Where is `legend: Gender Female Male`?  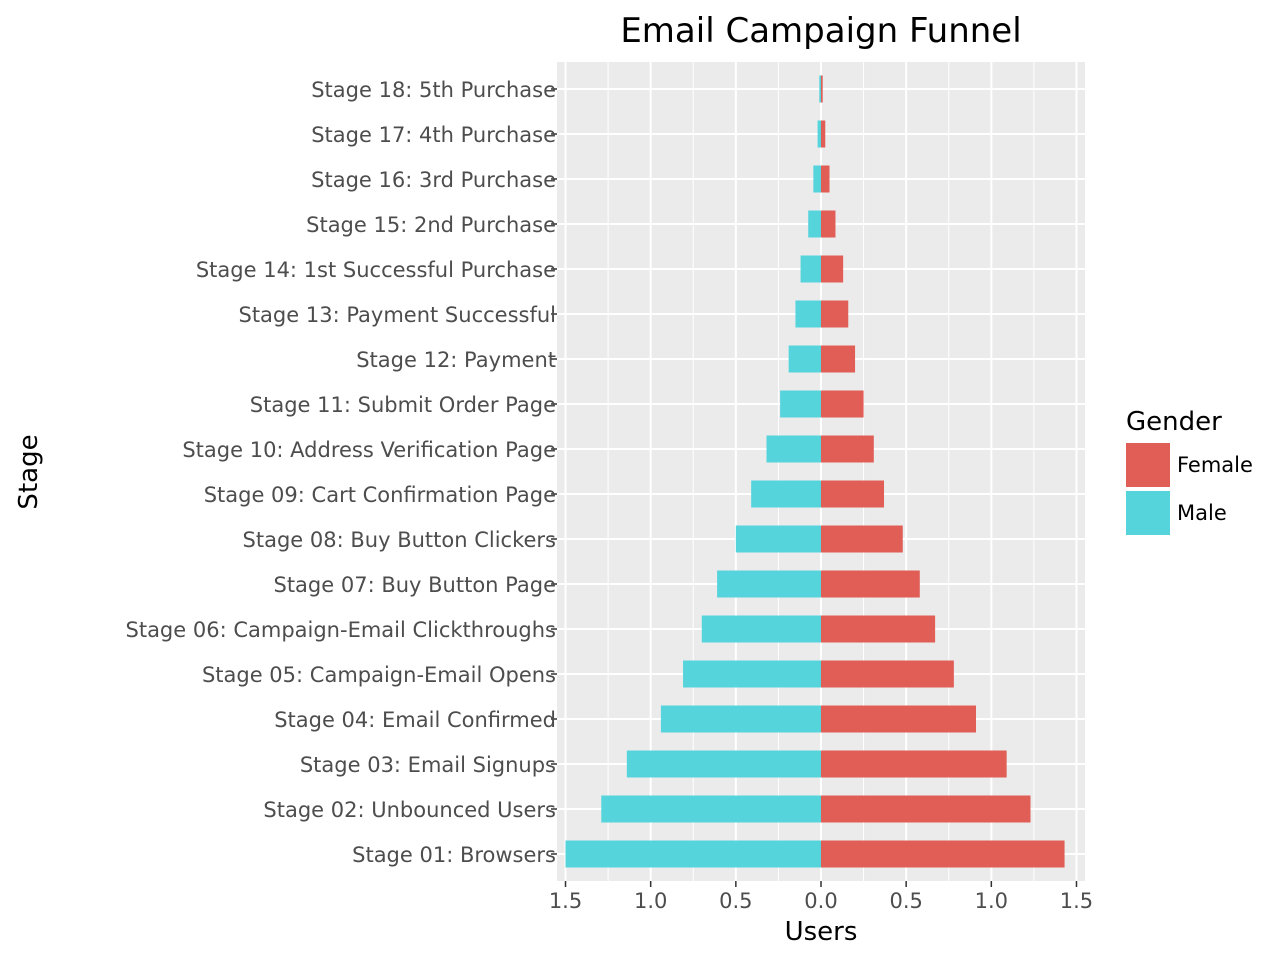 legend: Gender Female Male is located at coordinates (1189, 471).